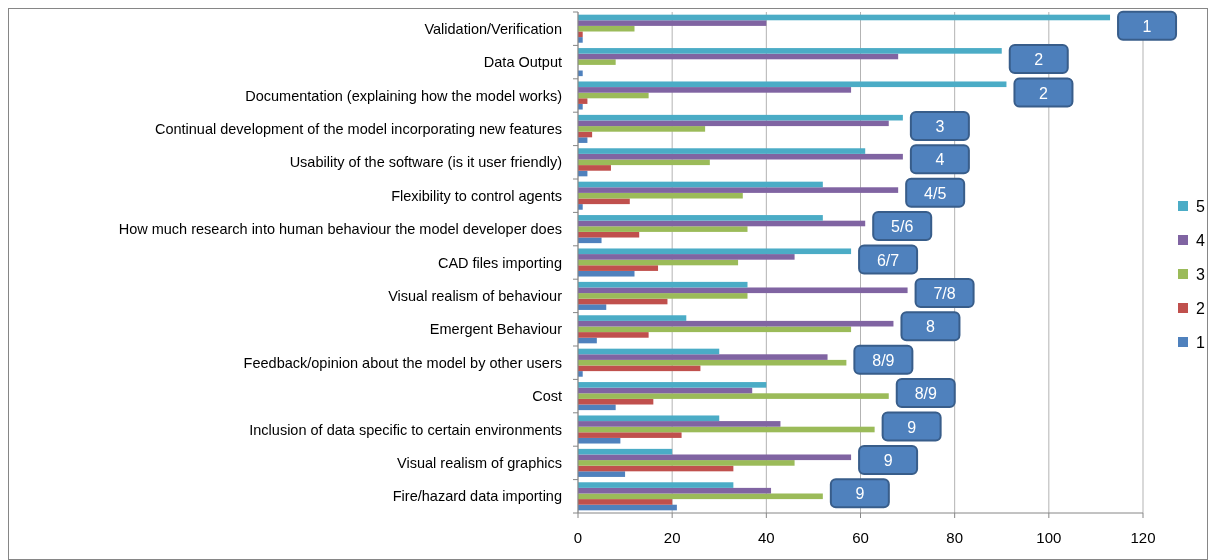  Describe the element at coordinates (496, 329) in the screenshot. I see `y-tick-label: Emergent Behaviour` at that location.